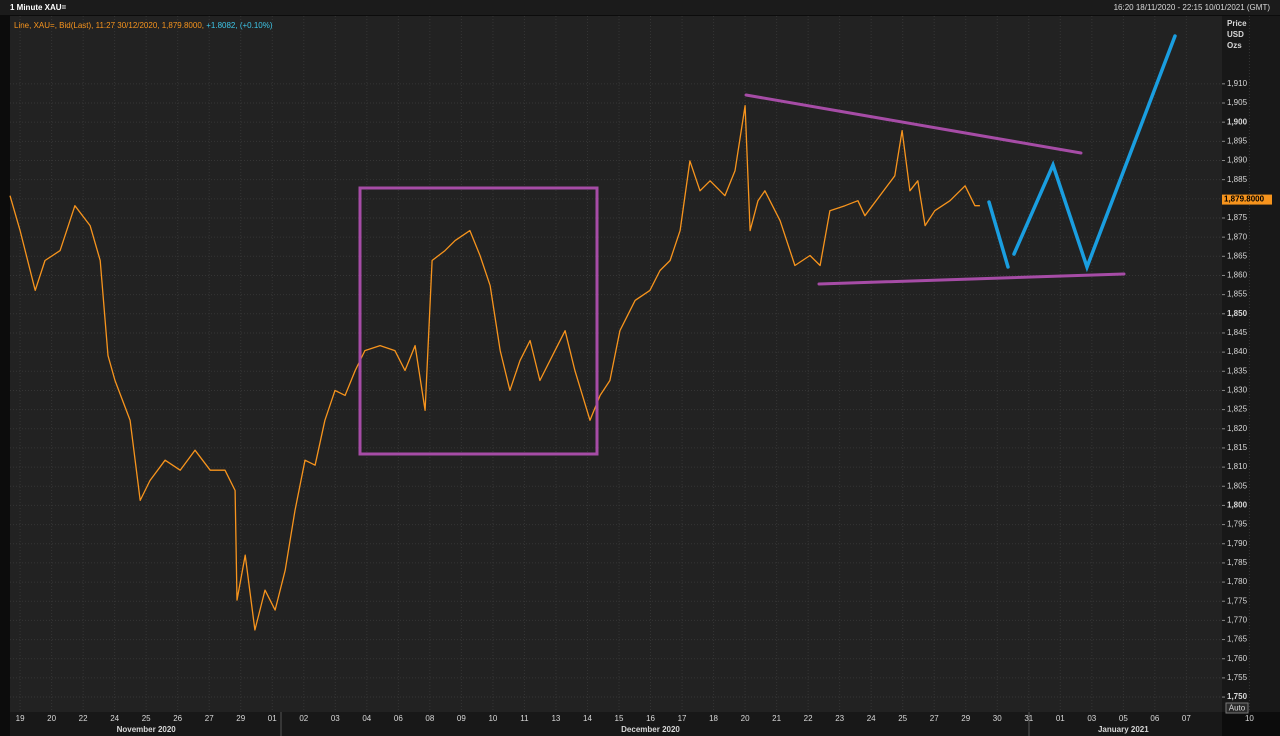 Image resolution: width=1280 pixels, height=736 pixels. Describe the element at coordinates (640, 7) in the screenshot. I see `title-bar` at that location.